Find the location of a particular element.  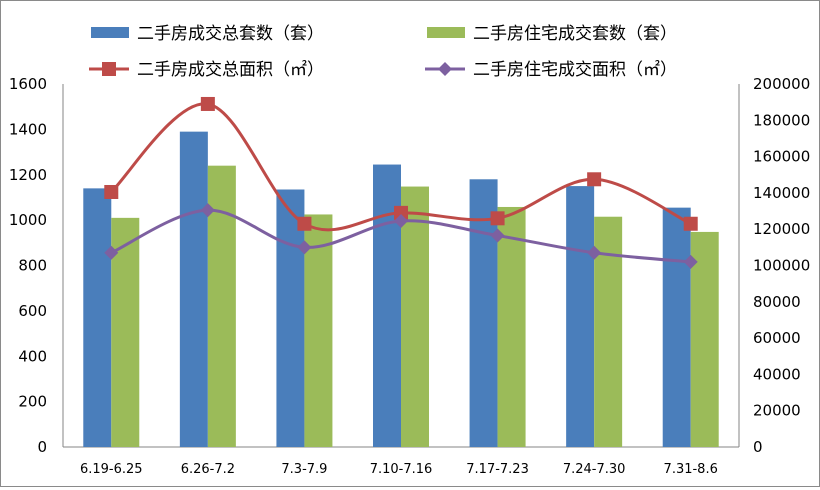

bar-series-2-6.19-6.25 is located at coordinates (125, 332).